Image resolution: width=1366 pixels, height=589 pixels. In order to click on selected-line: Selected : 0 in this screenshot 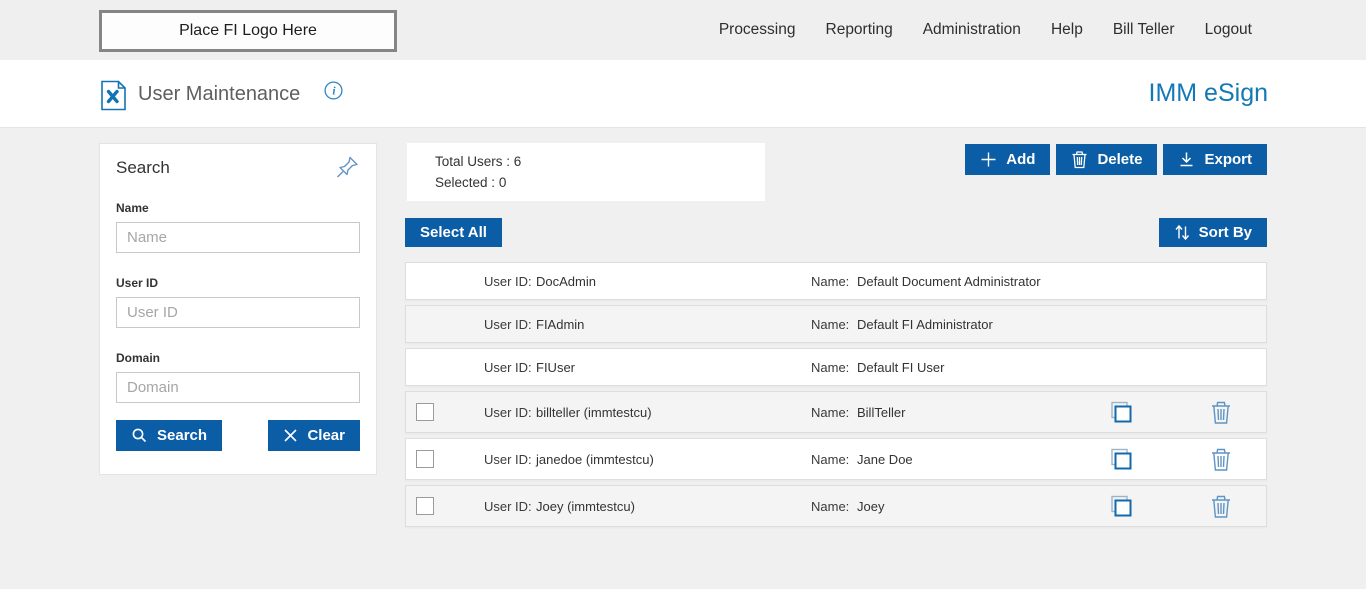, I will do `click(600, 182)`.